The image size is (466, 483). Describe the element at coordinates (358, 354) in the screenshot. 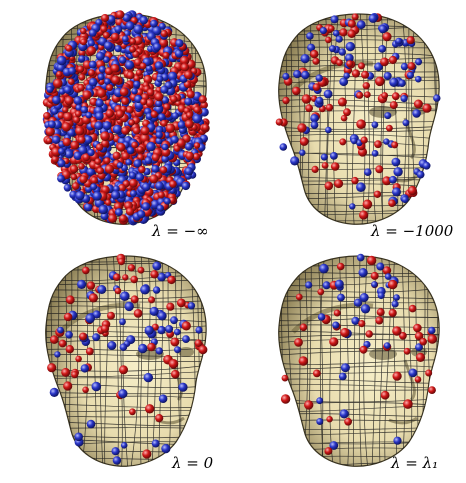

I see `sphere-cloud` at that location.